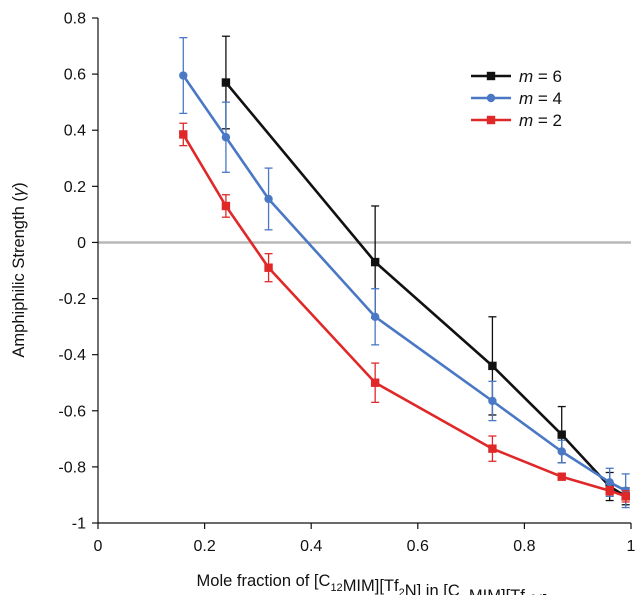  What do you see at coordinates (75, 75) in the screenshot?
I see `y-tick-label: 0.6` at bounding box center [75, 75].